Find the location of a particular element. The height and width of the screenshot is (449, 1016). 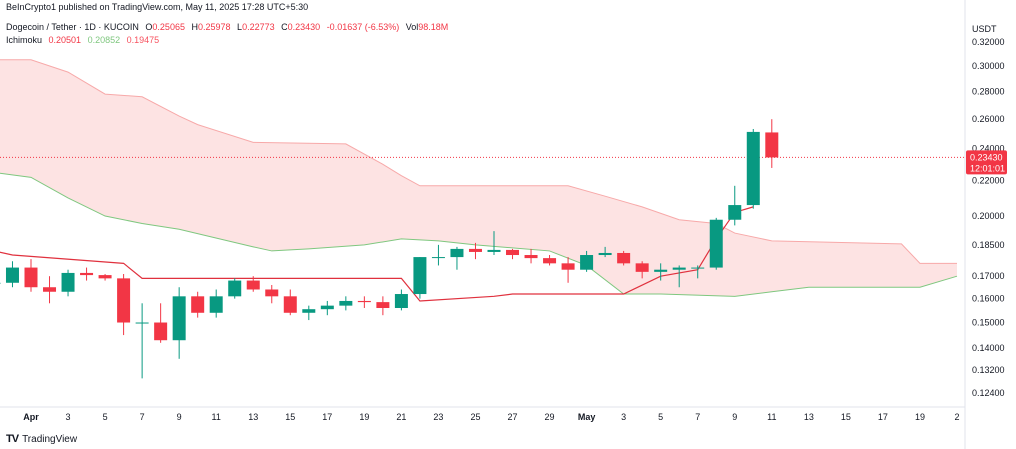

time-tick-label: 23 is located at coordinates (438, 417).